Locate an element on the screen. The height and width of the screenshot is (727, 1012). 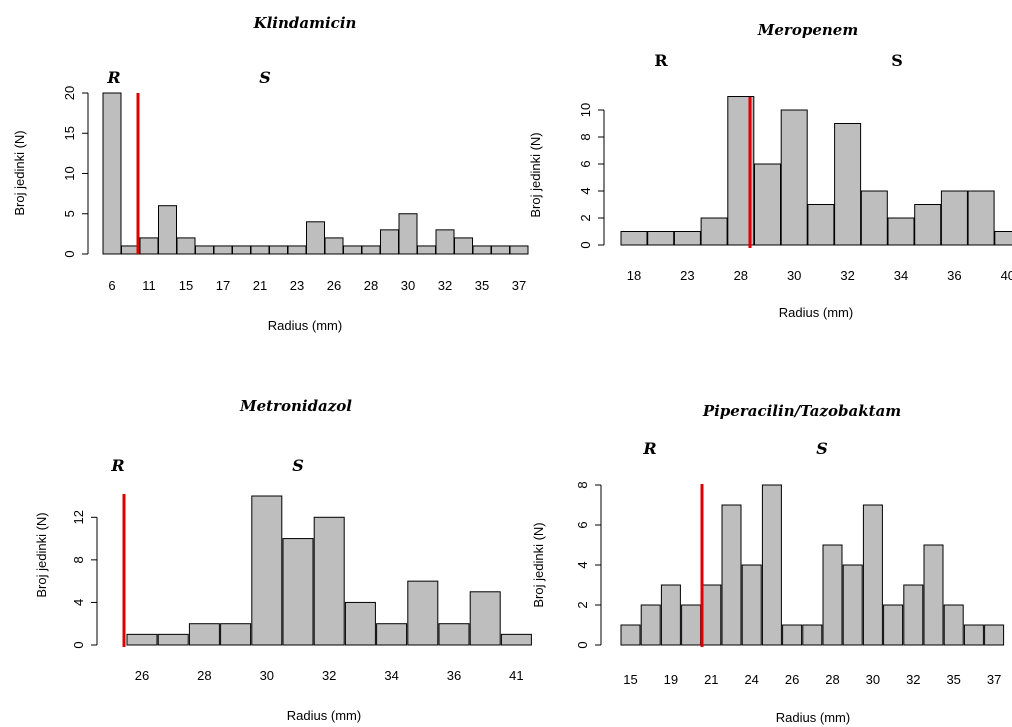
x-tick-label: 37 is located at coordinates (994, 679).